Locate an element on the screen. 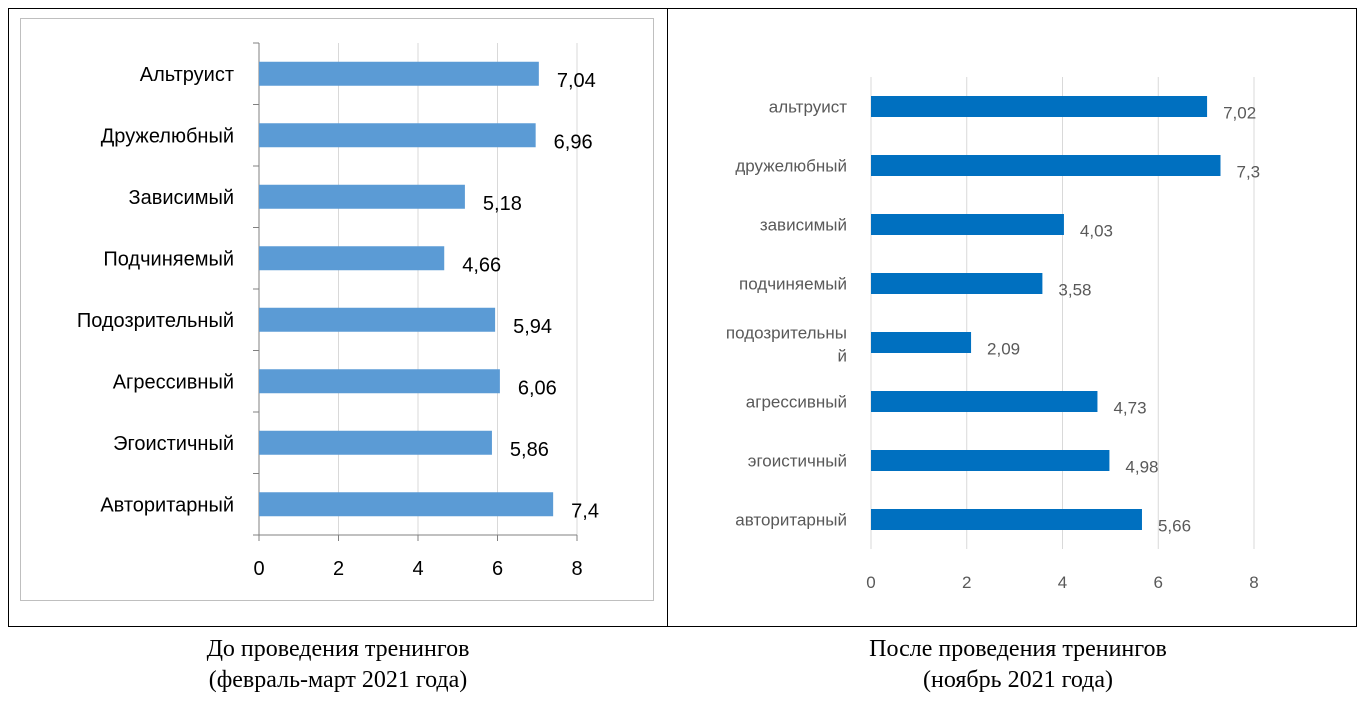  caption-after-line-1: После проведения тренингов is located at coordinates (1018, 649).